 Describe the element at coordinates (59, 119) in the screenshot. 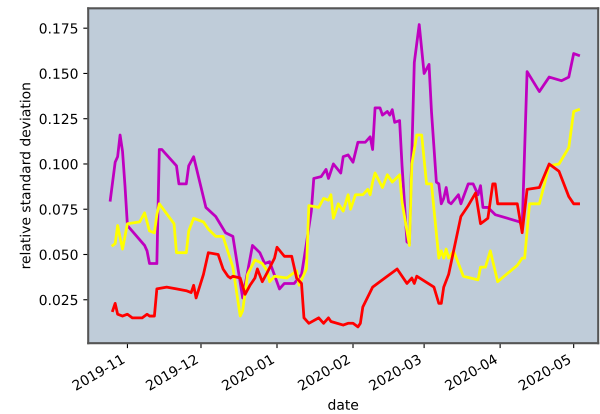

I see `y-tick-label: 0.125` at that location.